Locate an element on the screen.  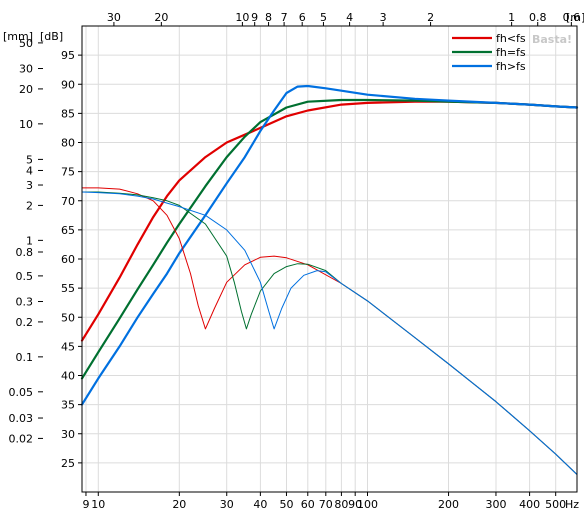
wavelength-tick-label: 8 is located at coordinates (268, 17).